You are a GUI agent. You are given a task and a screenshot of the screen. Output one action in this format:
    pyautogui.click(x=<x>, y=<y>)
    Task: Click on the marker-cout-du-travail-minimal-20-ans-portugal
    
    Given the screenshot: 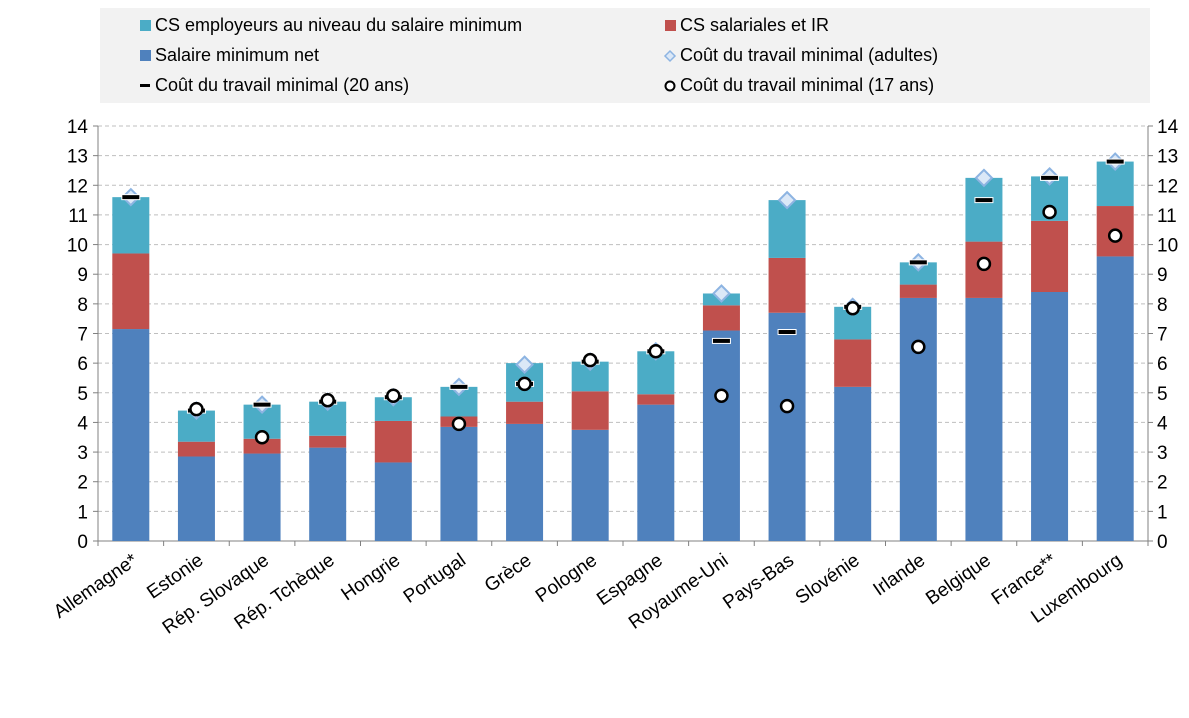 What is the action you would take?
    pyautogui.click(x=459, y=386)
    